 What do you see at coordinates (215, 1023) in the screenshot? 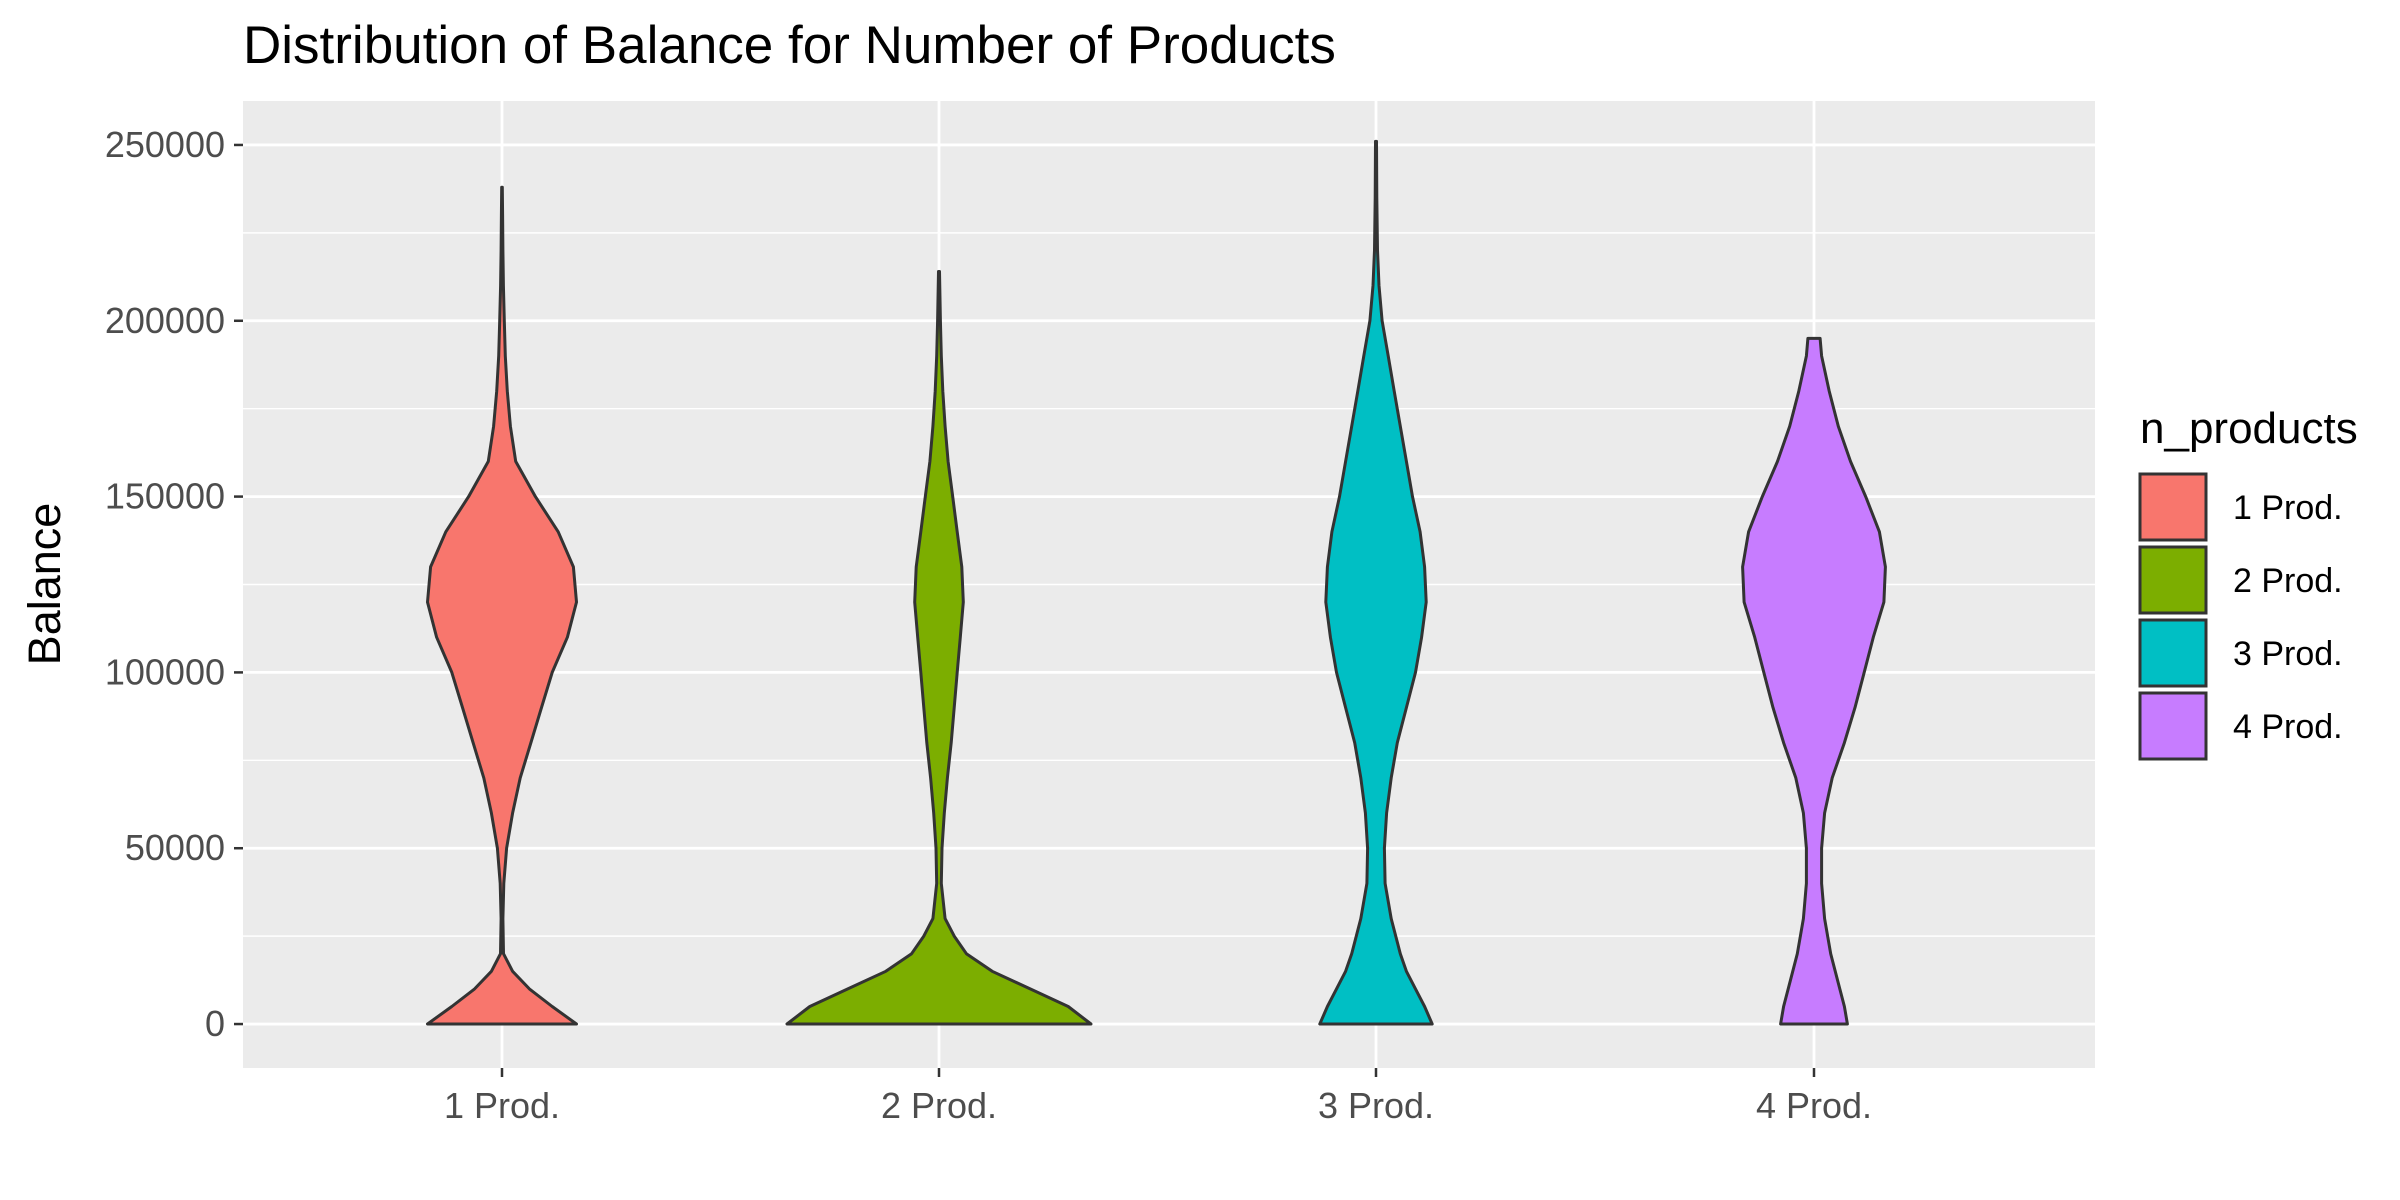
I see `y-tick-label: 0` at bounding box center [215, 1023].